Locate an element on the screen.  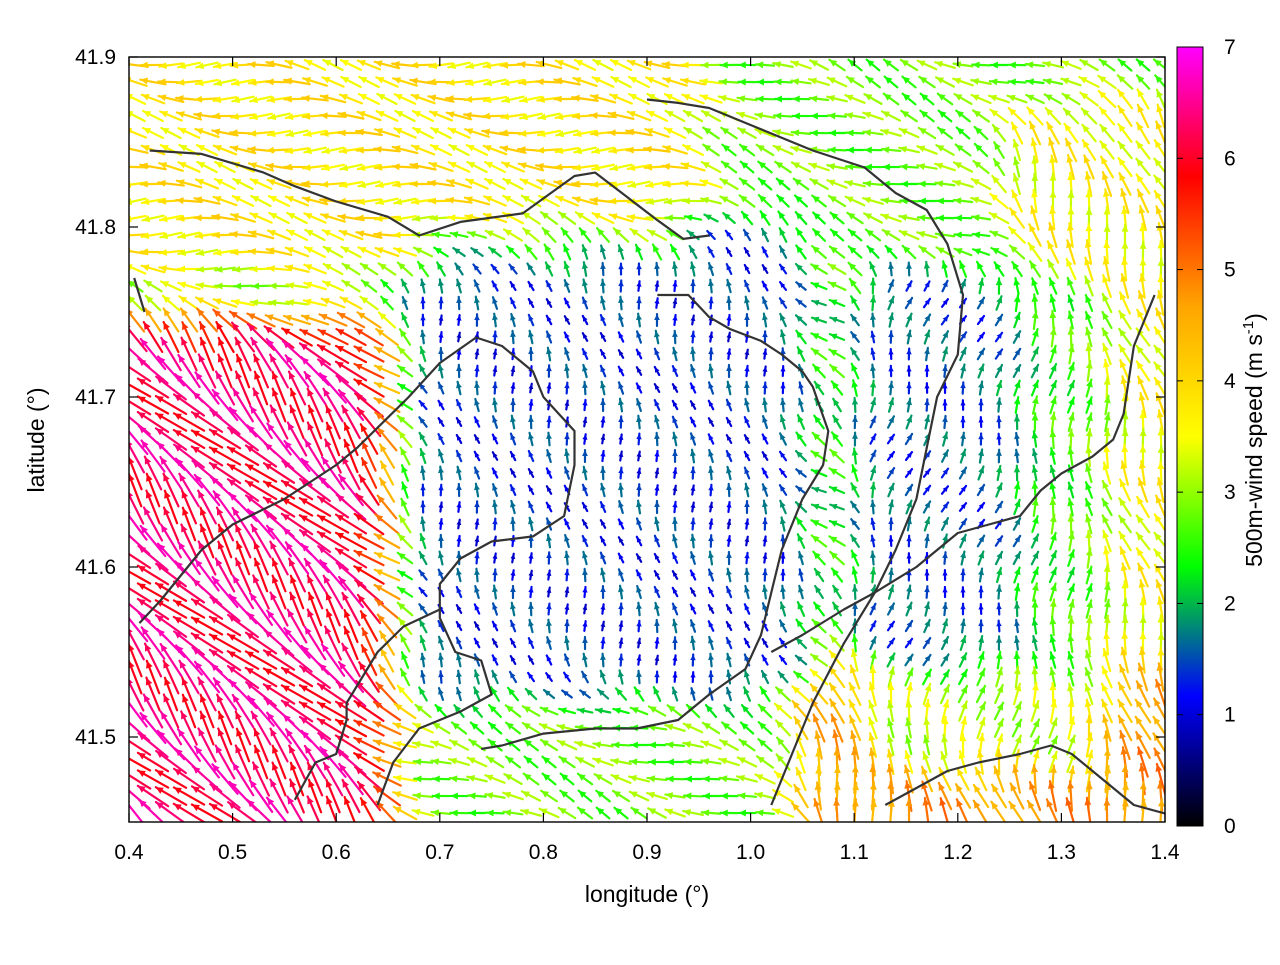
y-axis-label: latitude (°) is located at coordinates (36, 439).